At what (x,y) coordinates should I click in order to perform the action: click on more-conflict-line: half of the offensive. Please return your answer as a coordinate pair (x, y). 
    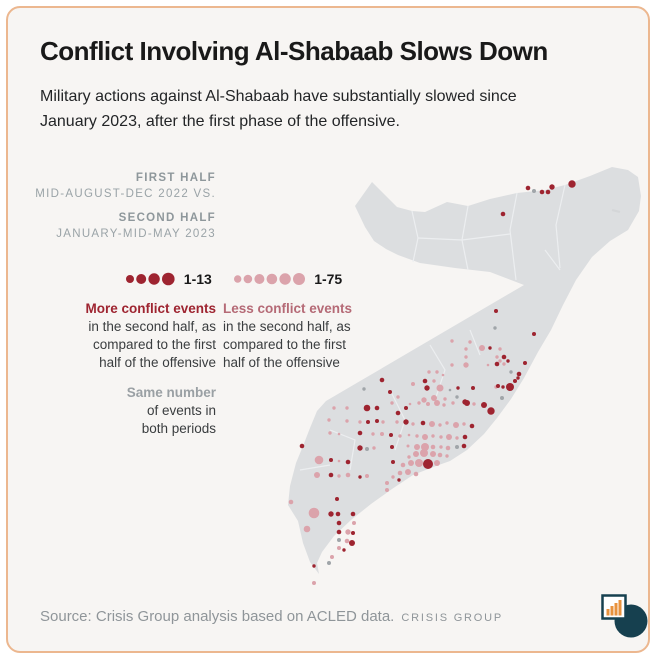
    Looking at the image, I should click on (157, 362).